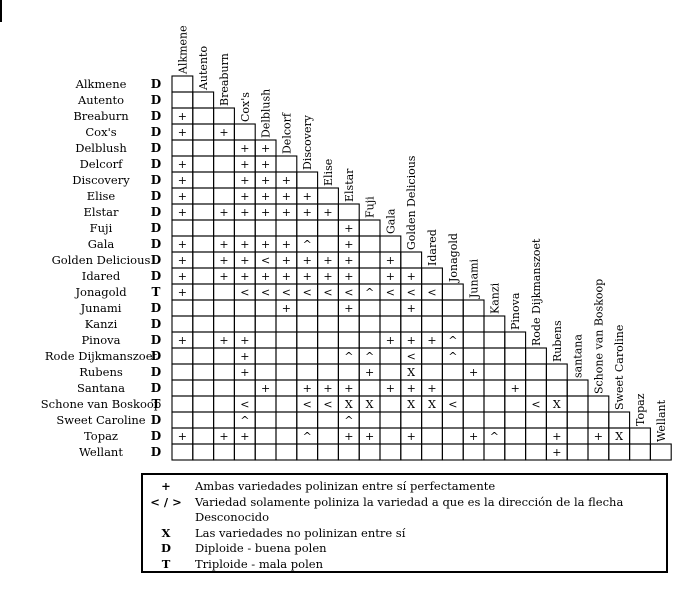  Describe the element at coordinates (101, 212) in the screenshot. I see `row-label: Elstar` at that location.